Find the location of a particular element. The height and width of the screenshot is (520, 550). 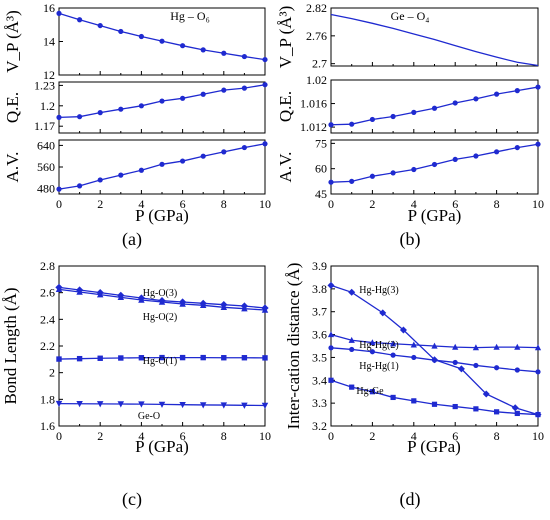

panel-a-caption: (a) is located at coordinates (132, 239).